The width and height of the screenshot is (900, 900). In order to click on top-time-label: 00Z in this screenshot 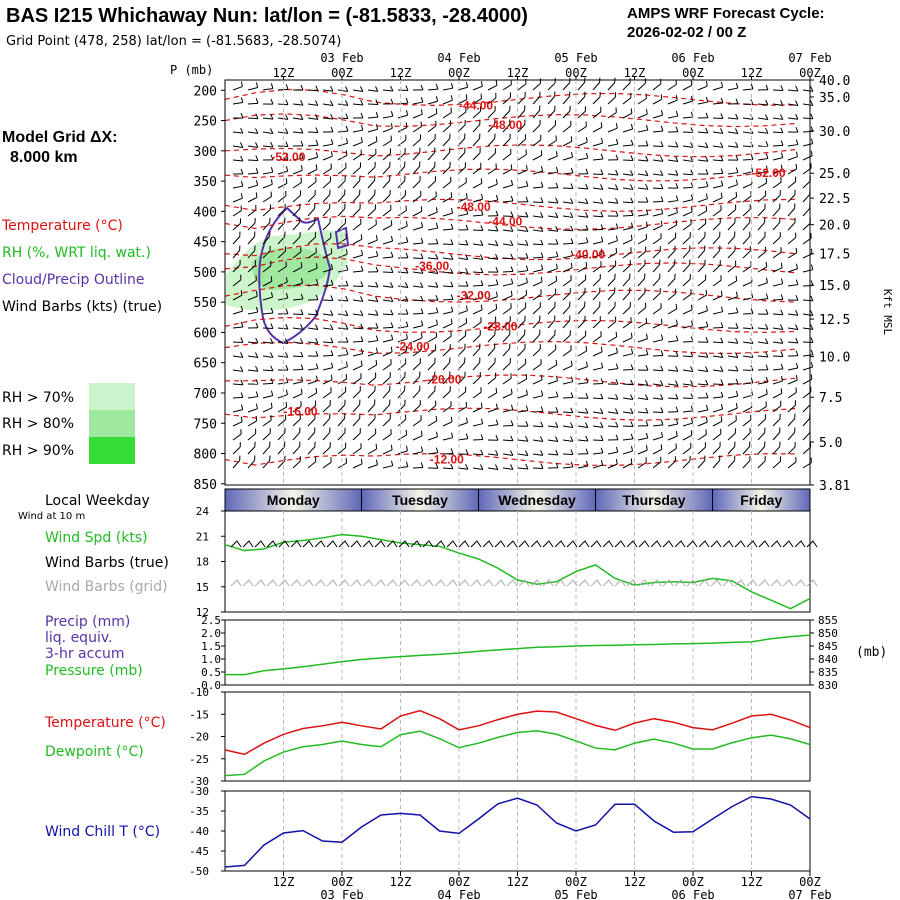, I will do `click(459, 73)`.